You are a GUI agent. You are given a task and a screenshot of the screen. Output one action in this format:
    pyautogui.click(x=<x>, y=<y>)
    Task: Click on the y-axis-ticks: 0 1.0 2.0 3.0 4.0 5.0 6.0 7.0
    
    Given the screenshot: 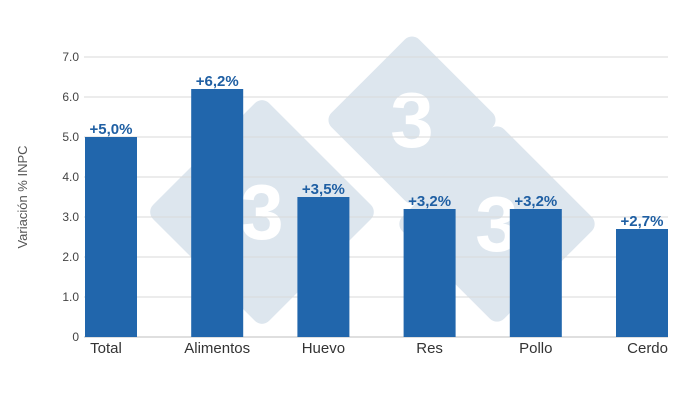 What is the action you would take?
    pyautogui.click(x=70, y=197)
    